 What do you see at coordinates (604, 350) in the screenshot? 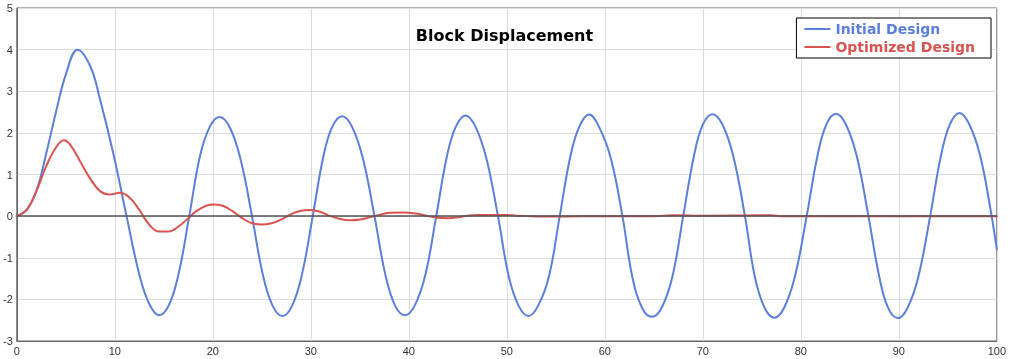
I see `x-tick-label: 60` at bounding box center [604, 350].